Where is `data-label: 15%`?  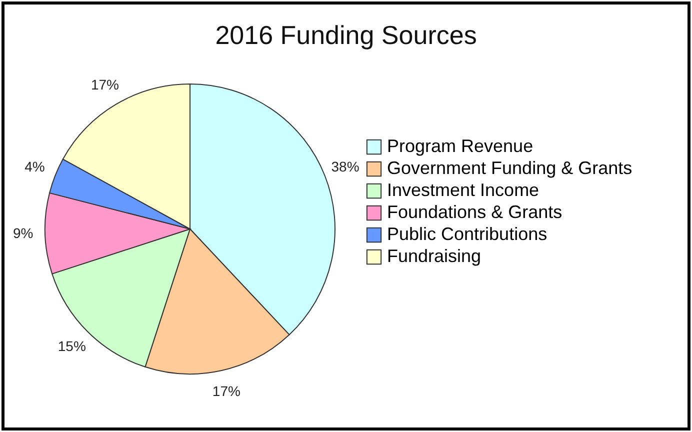
data-label: 15% is located at coordinates (72, 346).